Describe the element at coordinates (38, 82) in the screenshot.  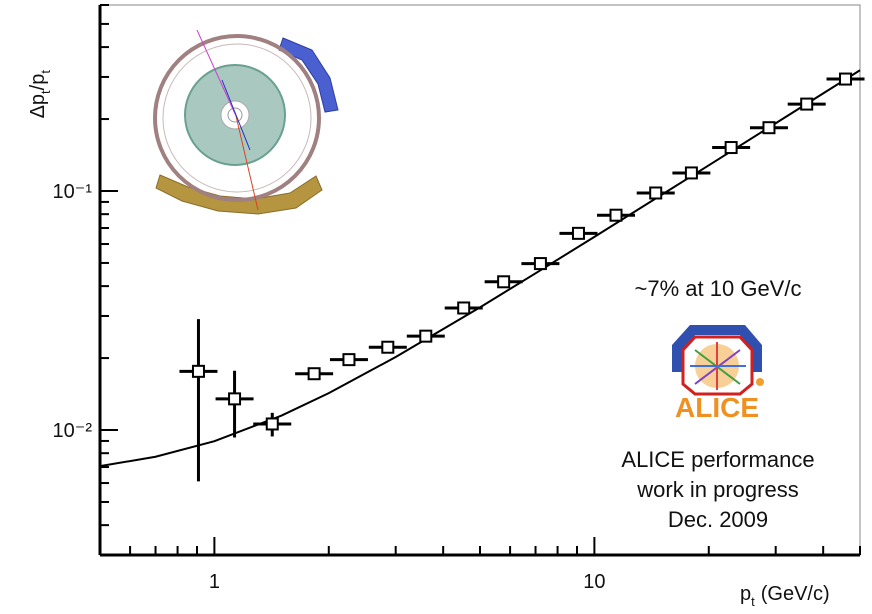
I see `y-label-part: /p` at that location.